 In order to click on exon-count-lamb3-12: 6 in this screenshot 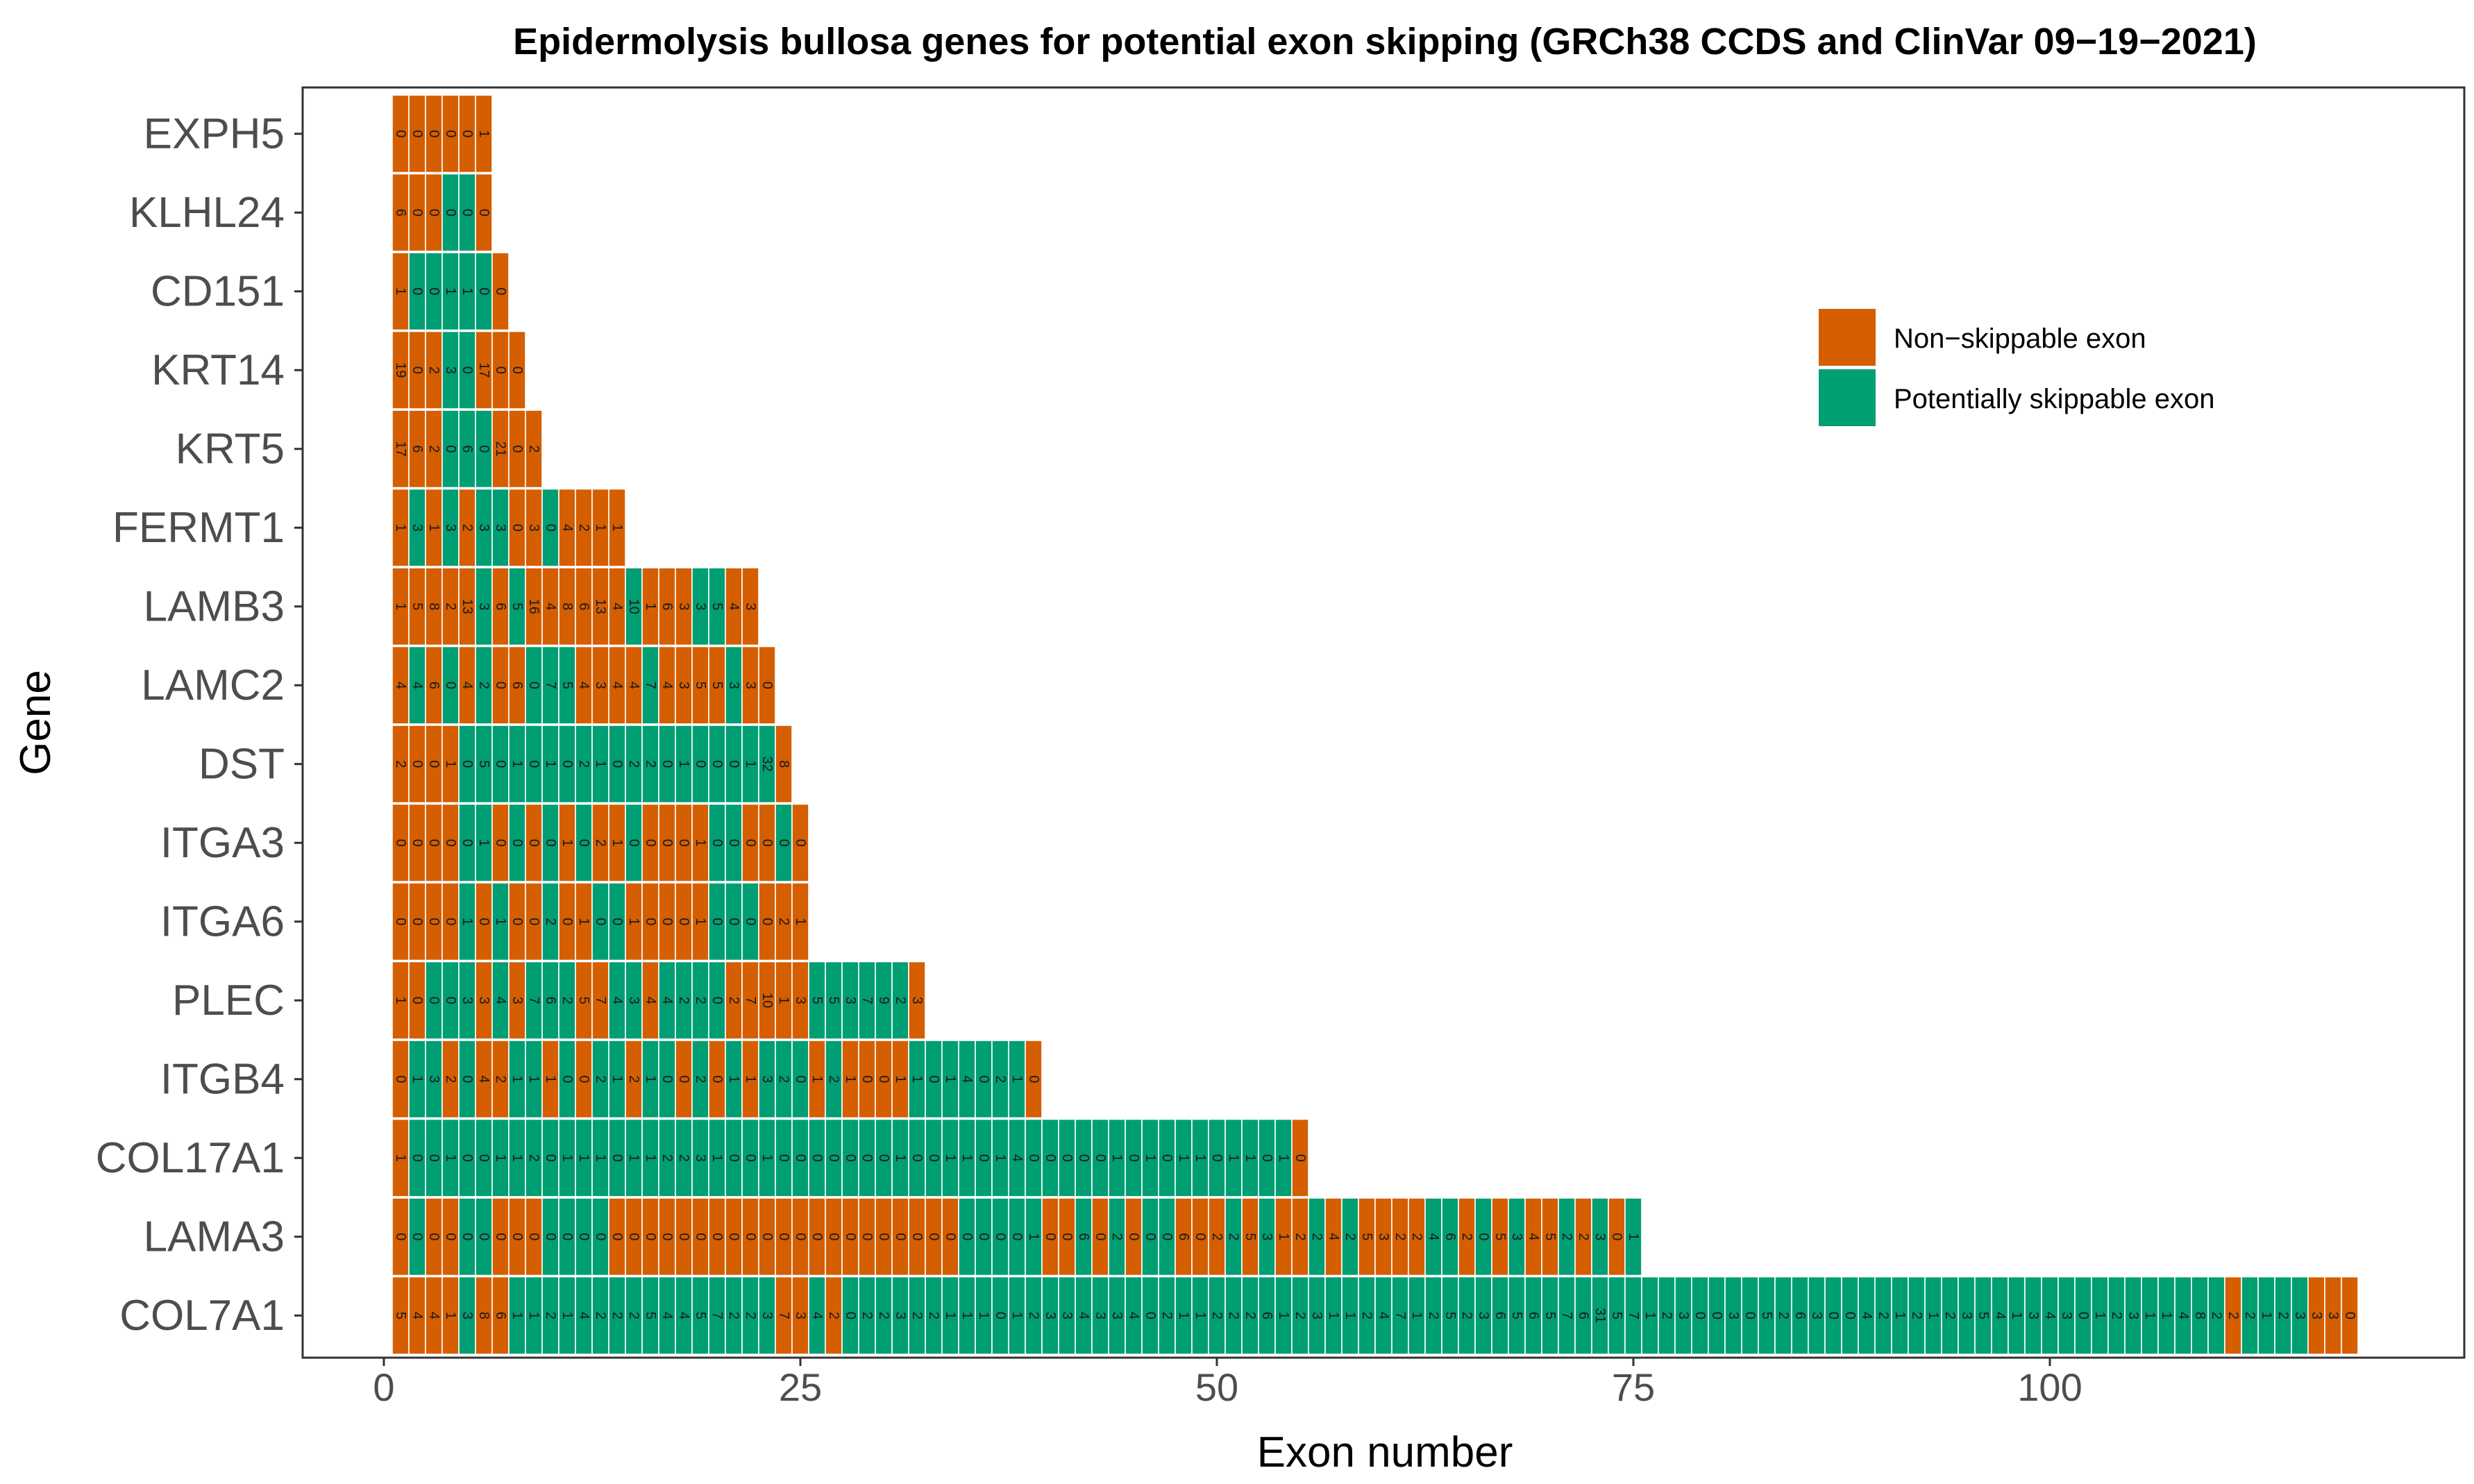, I will do `click(583, 606)`.